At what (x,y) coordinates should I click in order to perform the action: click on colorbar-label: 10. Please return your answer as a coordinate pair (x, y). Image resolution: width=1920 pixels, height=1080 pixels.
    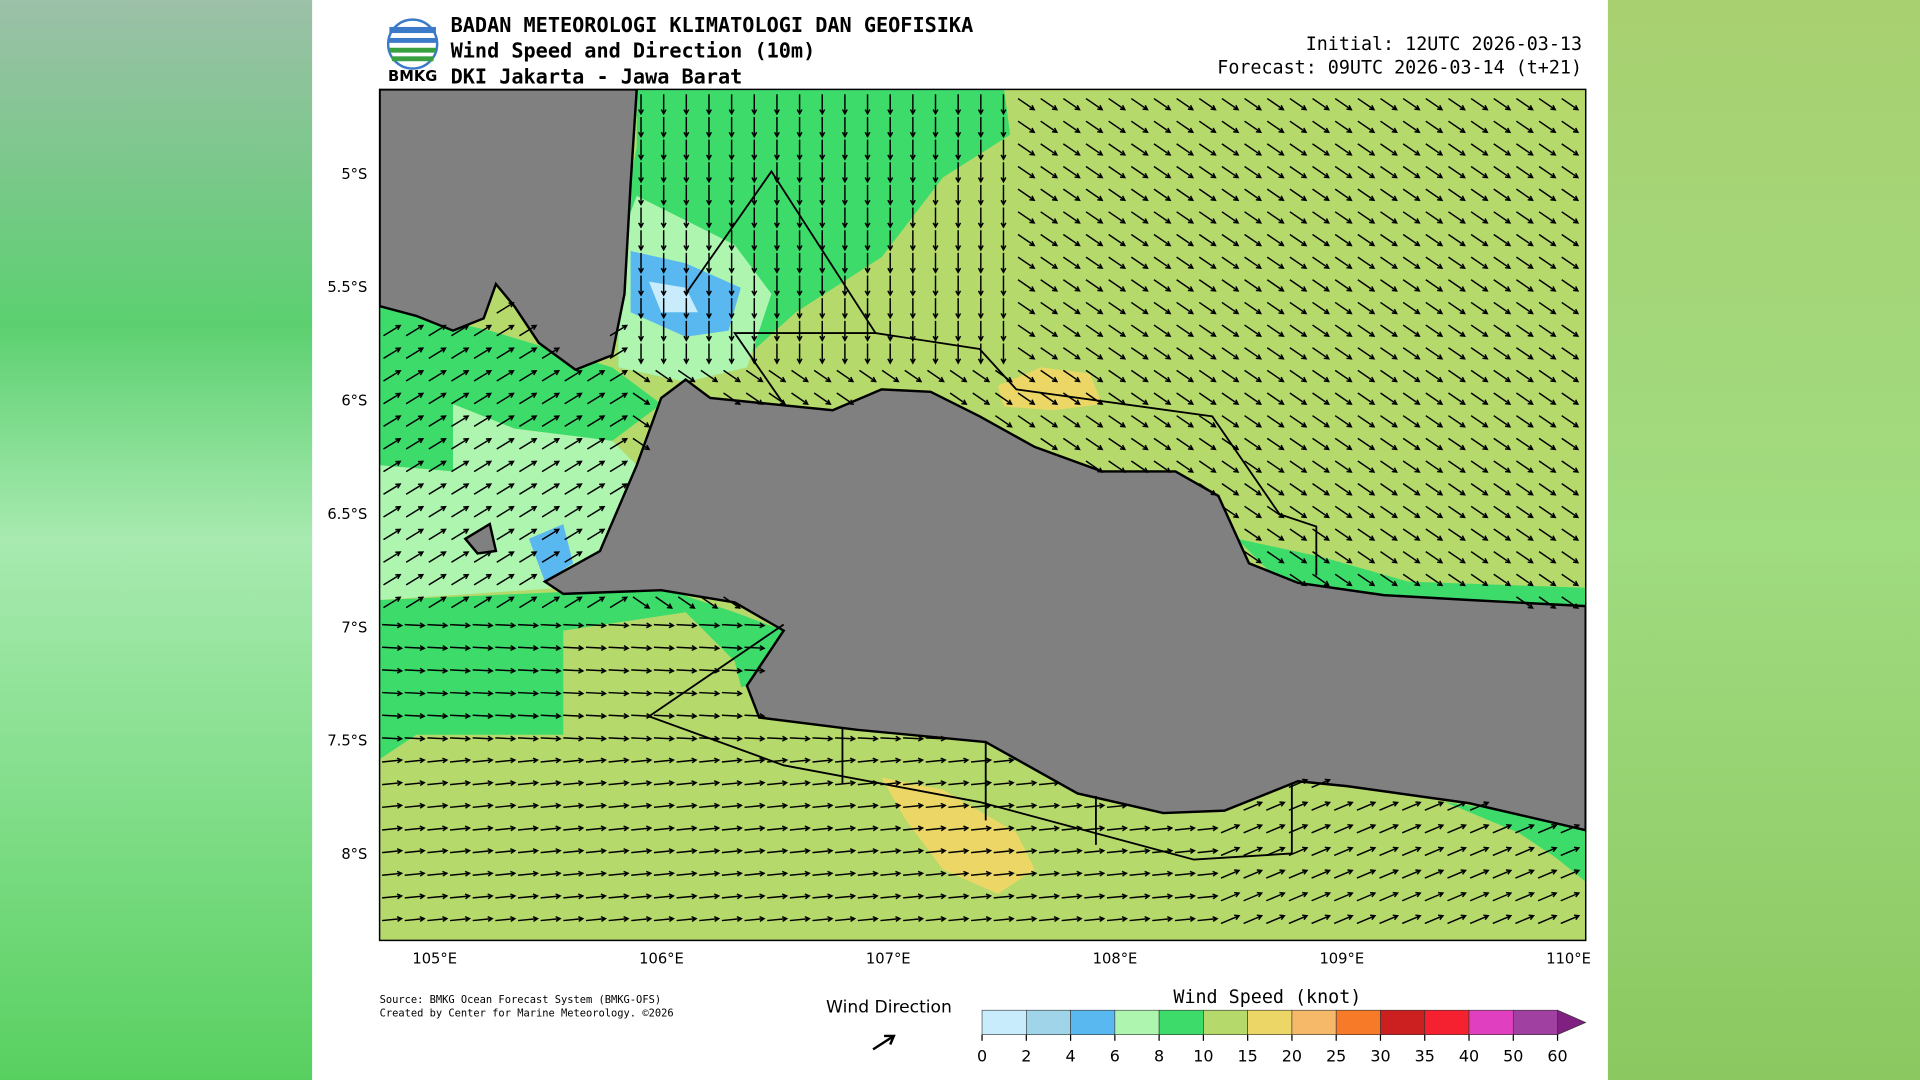
    Looking at the image, I should click on (1203, 1056).